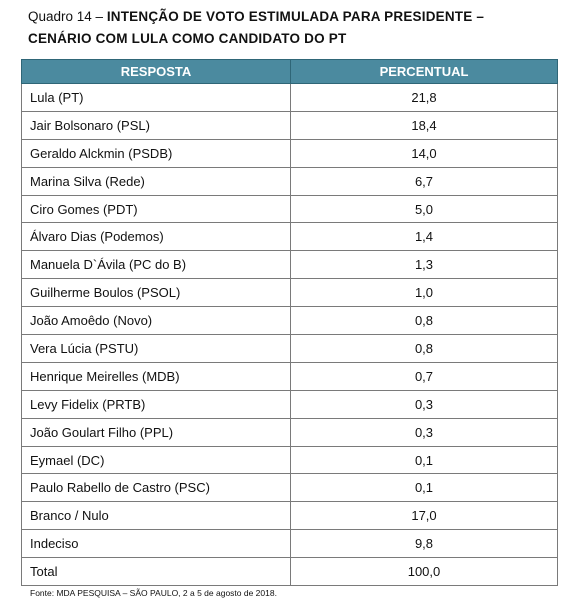 Image resolution: width=567 pixels, height=610 pixels. Describe the element at coordinates (156, 544) in the screenshot. I see `row-label: Indeciso` at that location.